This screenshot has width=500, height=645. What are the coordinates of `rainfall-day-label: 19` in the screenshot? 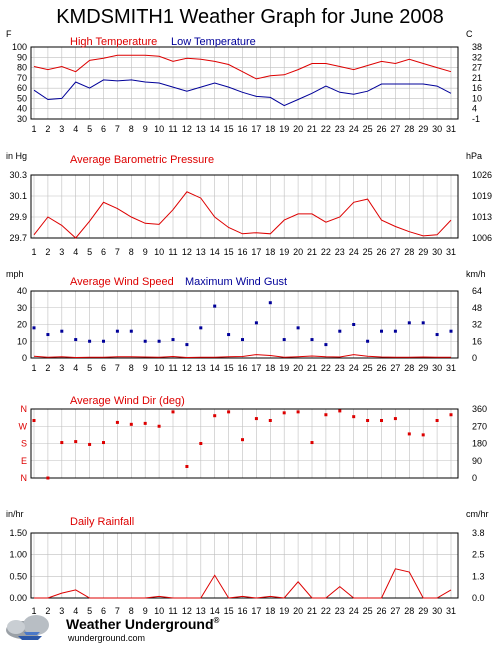 It's located at (284, 611).